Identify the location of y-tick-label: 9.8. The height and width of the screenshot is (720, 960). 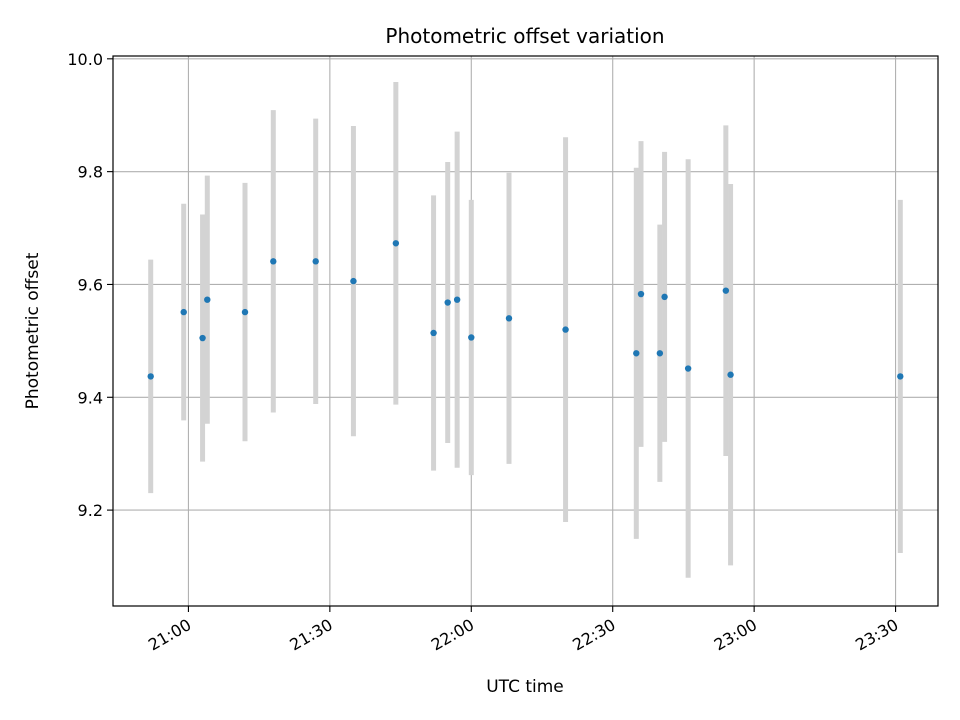
(90, 172).